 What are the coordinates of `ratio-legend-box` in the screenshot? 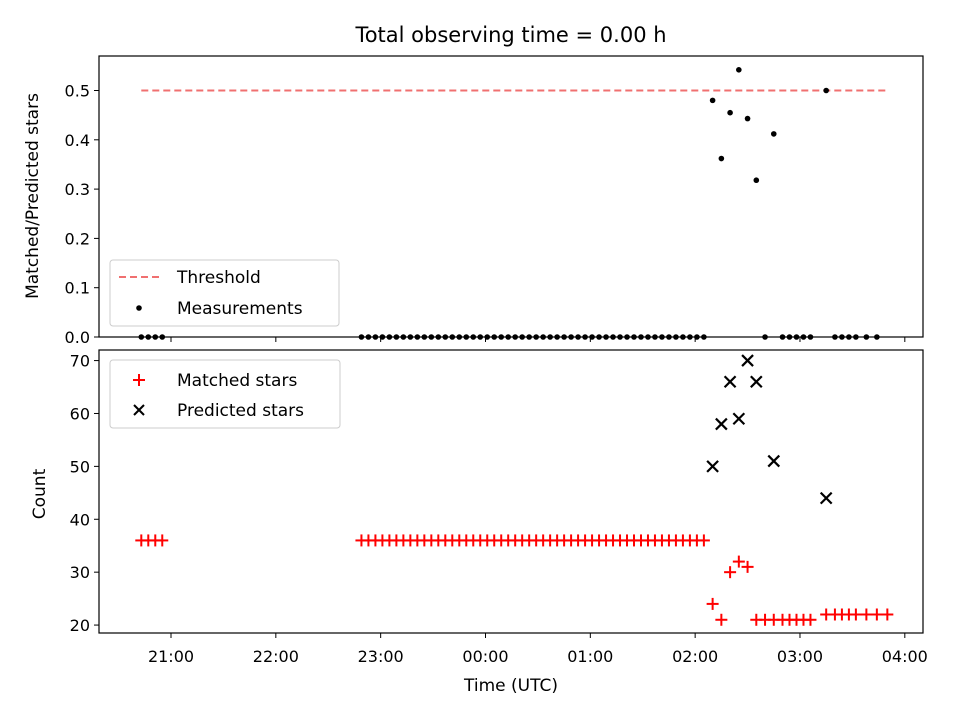 It's located at (224, 293).